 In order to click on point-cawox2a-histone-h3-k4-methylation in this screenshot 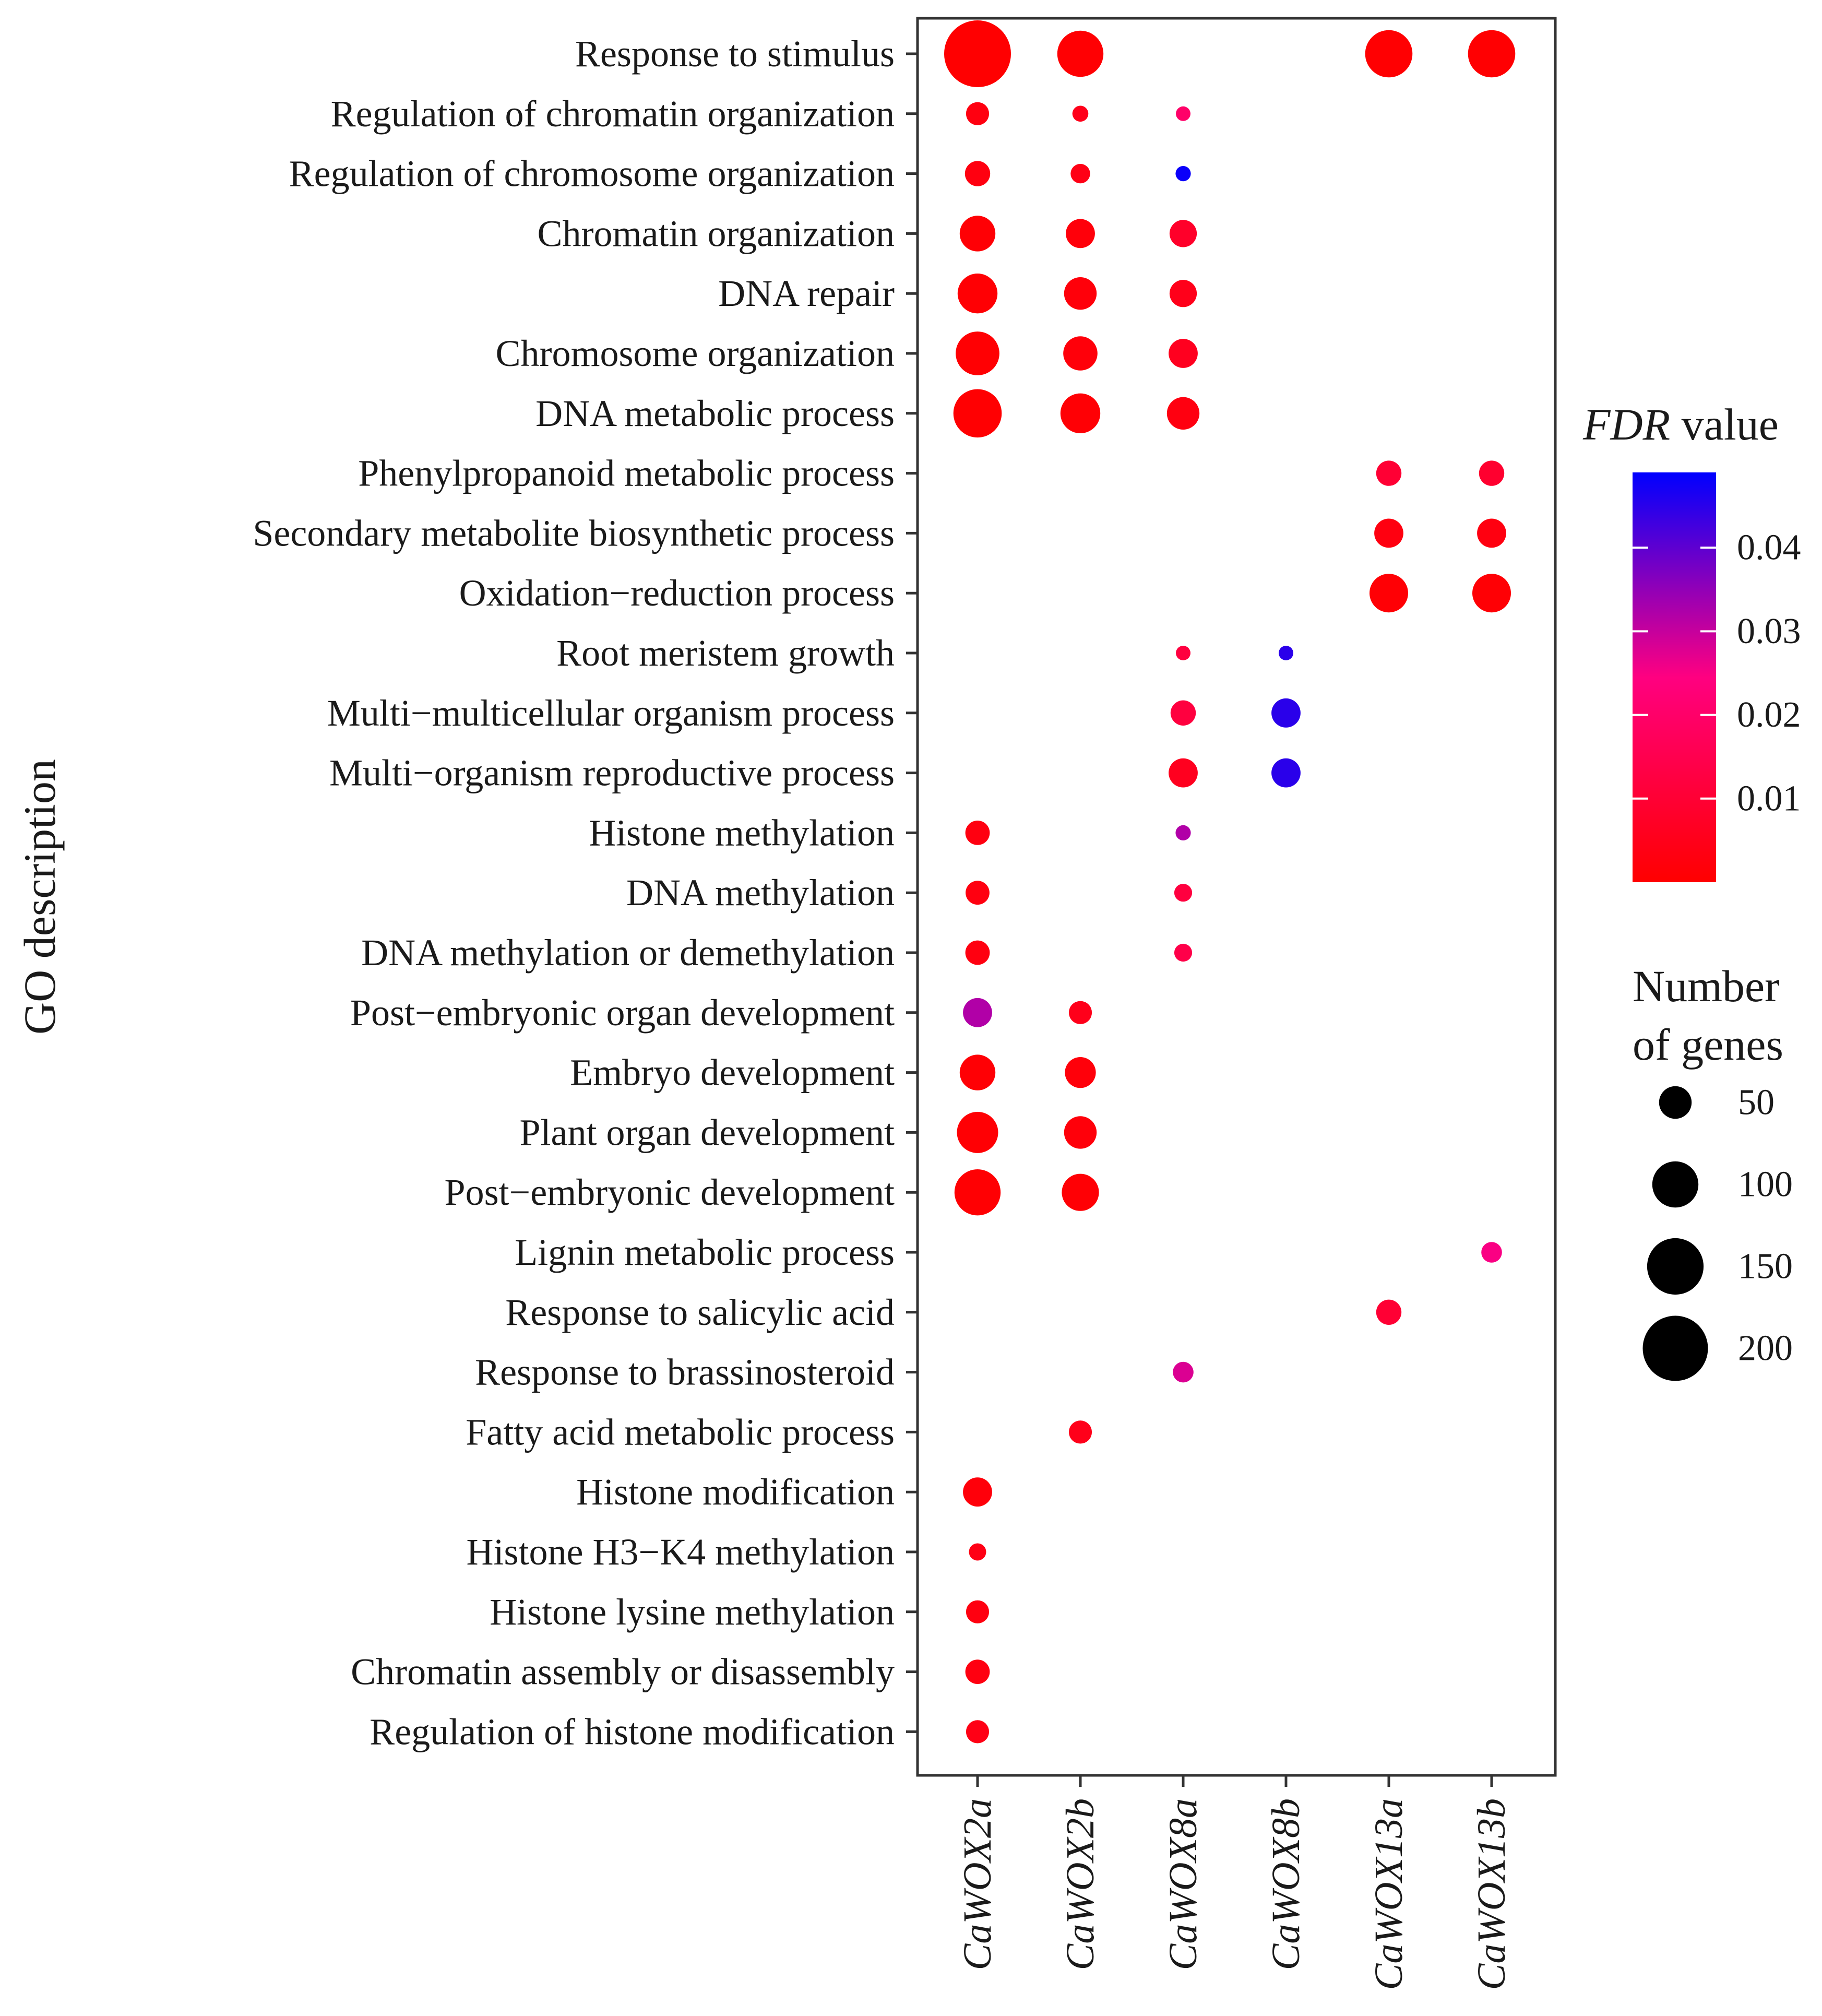, I will do `click(977, 1552)`.